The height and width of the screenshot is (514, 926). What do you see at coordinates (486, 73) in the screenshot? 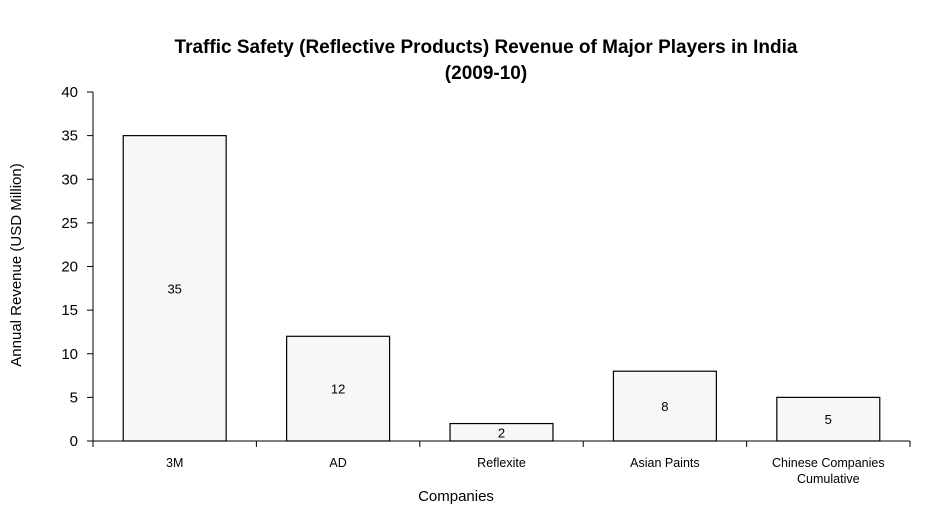
I see `chart-subtitle: (2009-10)` at bounding box center [486, 73].